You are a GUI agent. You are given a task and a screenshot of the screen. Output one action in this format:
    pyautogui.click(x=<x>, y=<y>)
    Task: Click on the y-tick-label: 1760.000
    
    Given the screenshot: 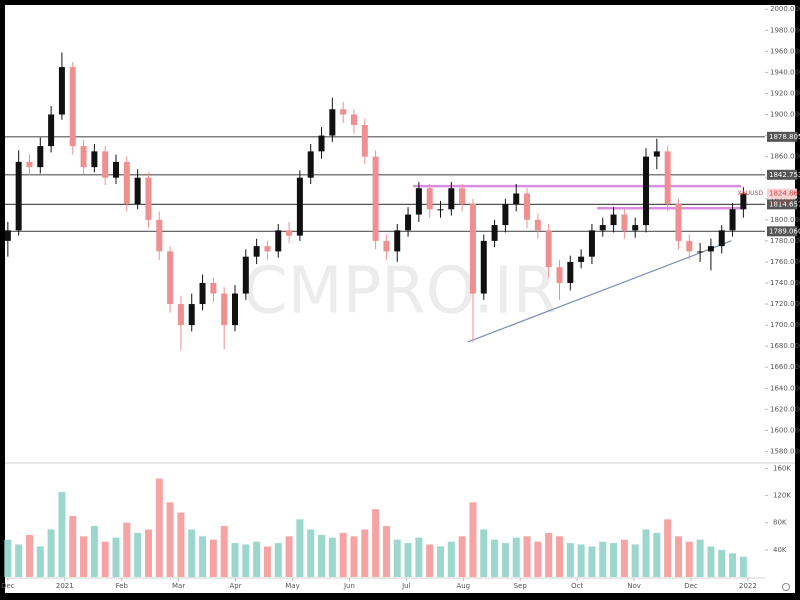 What is the action you would take?
    pyautogui.click(x=785, y=262)
    